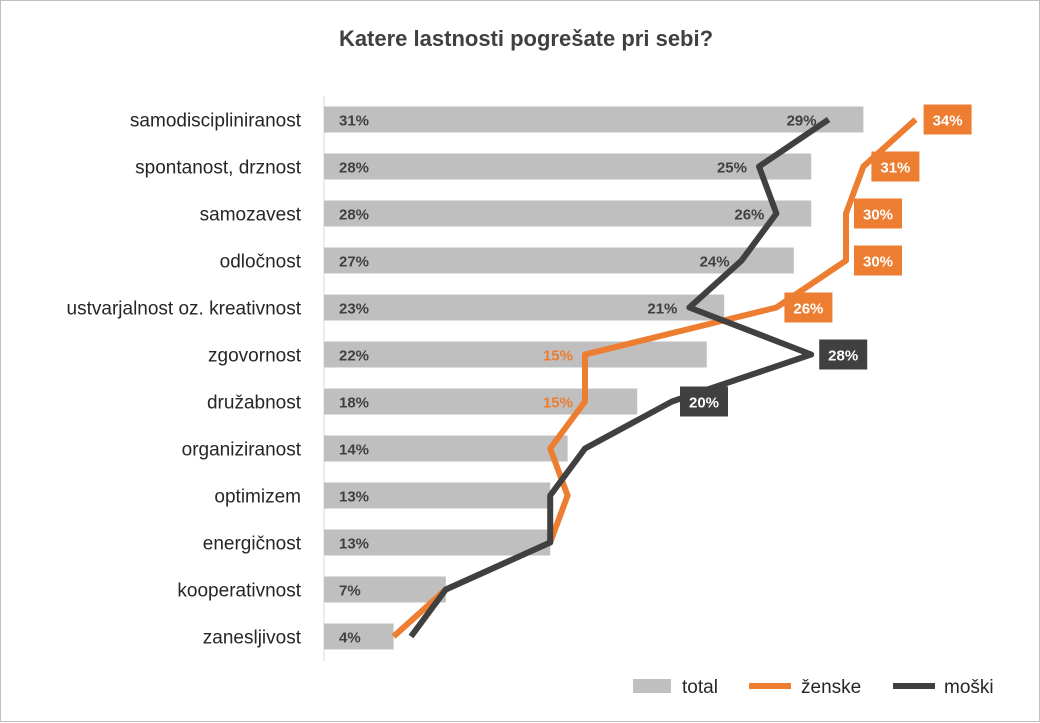  I want to click on moski-value-label: 29%, so click(802, 121).